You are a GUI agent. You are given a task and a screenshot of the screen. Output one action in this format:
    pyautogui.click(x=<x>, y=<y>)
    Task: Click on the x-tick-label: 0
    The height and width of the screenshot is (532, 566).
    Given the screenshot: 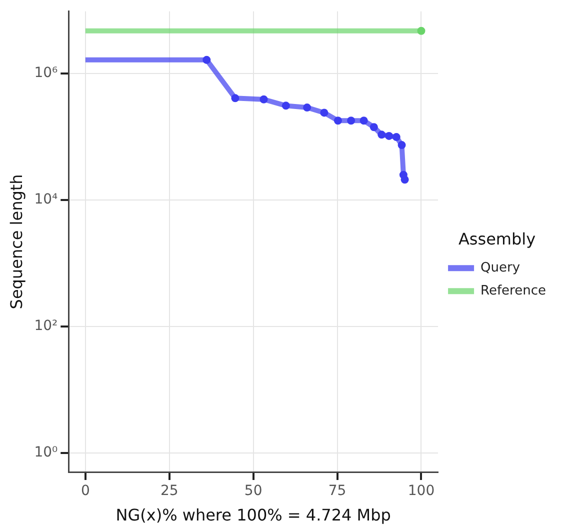 What is the action you would take?
    pyautogui.click(x=85, y=491)
    